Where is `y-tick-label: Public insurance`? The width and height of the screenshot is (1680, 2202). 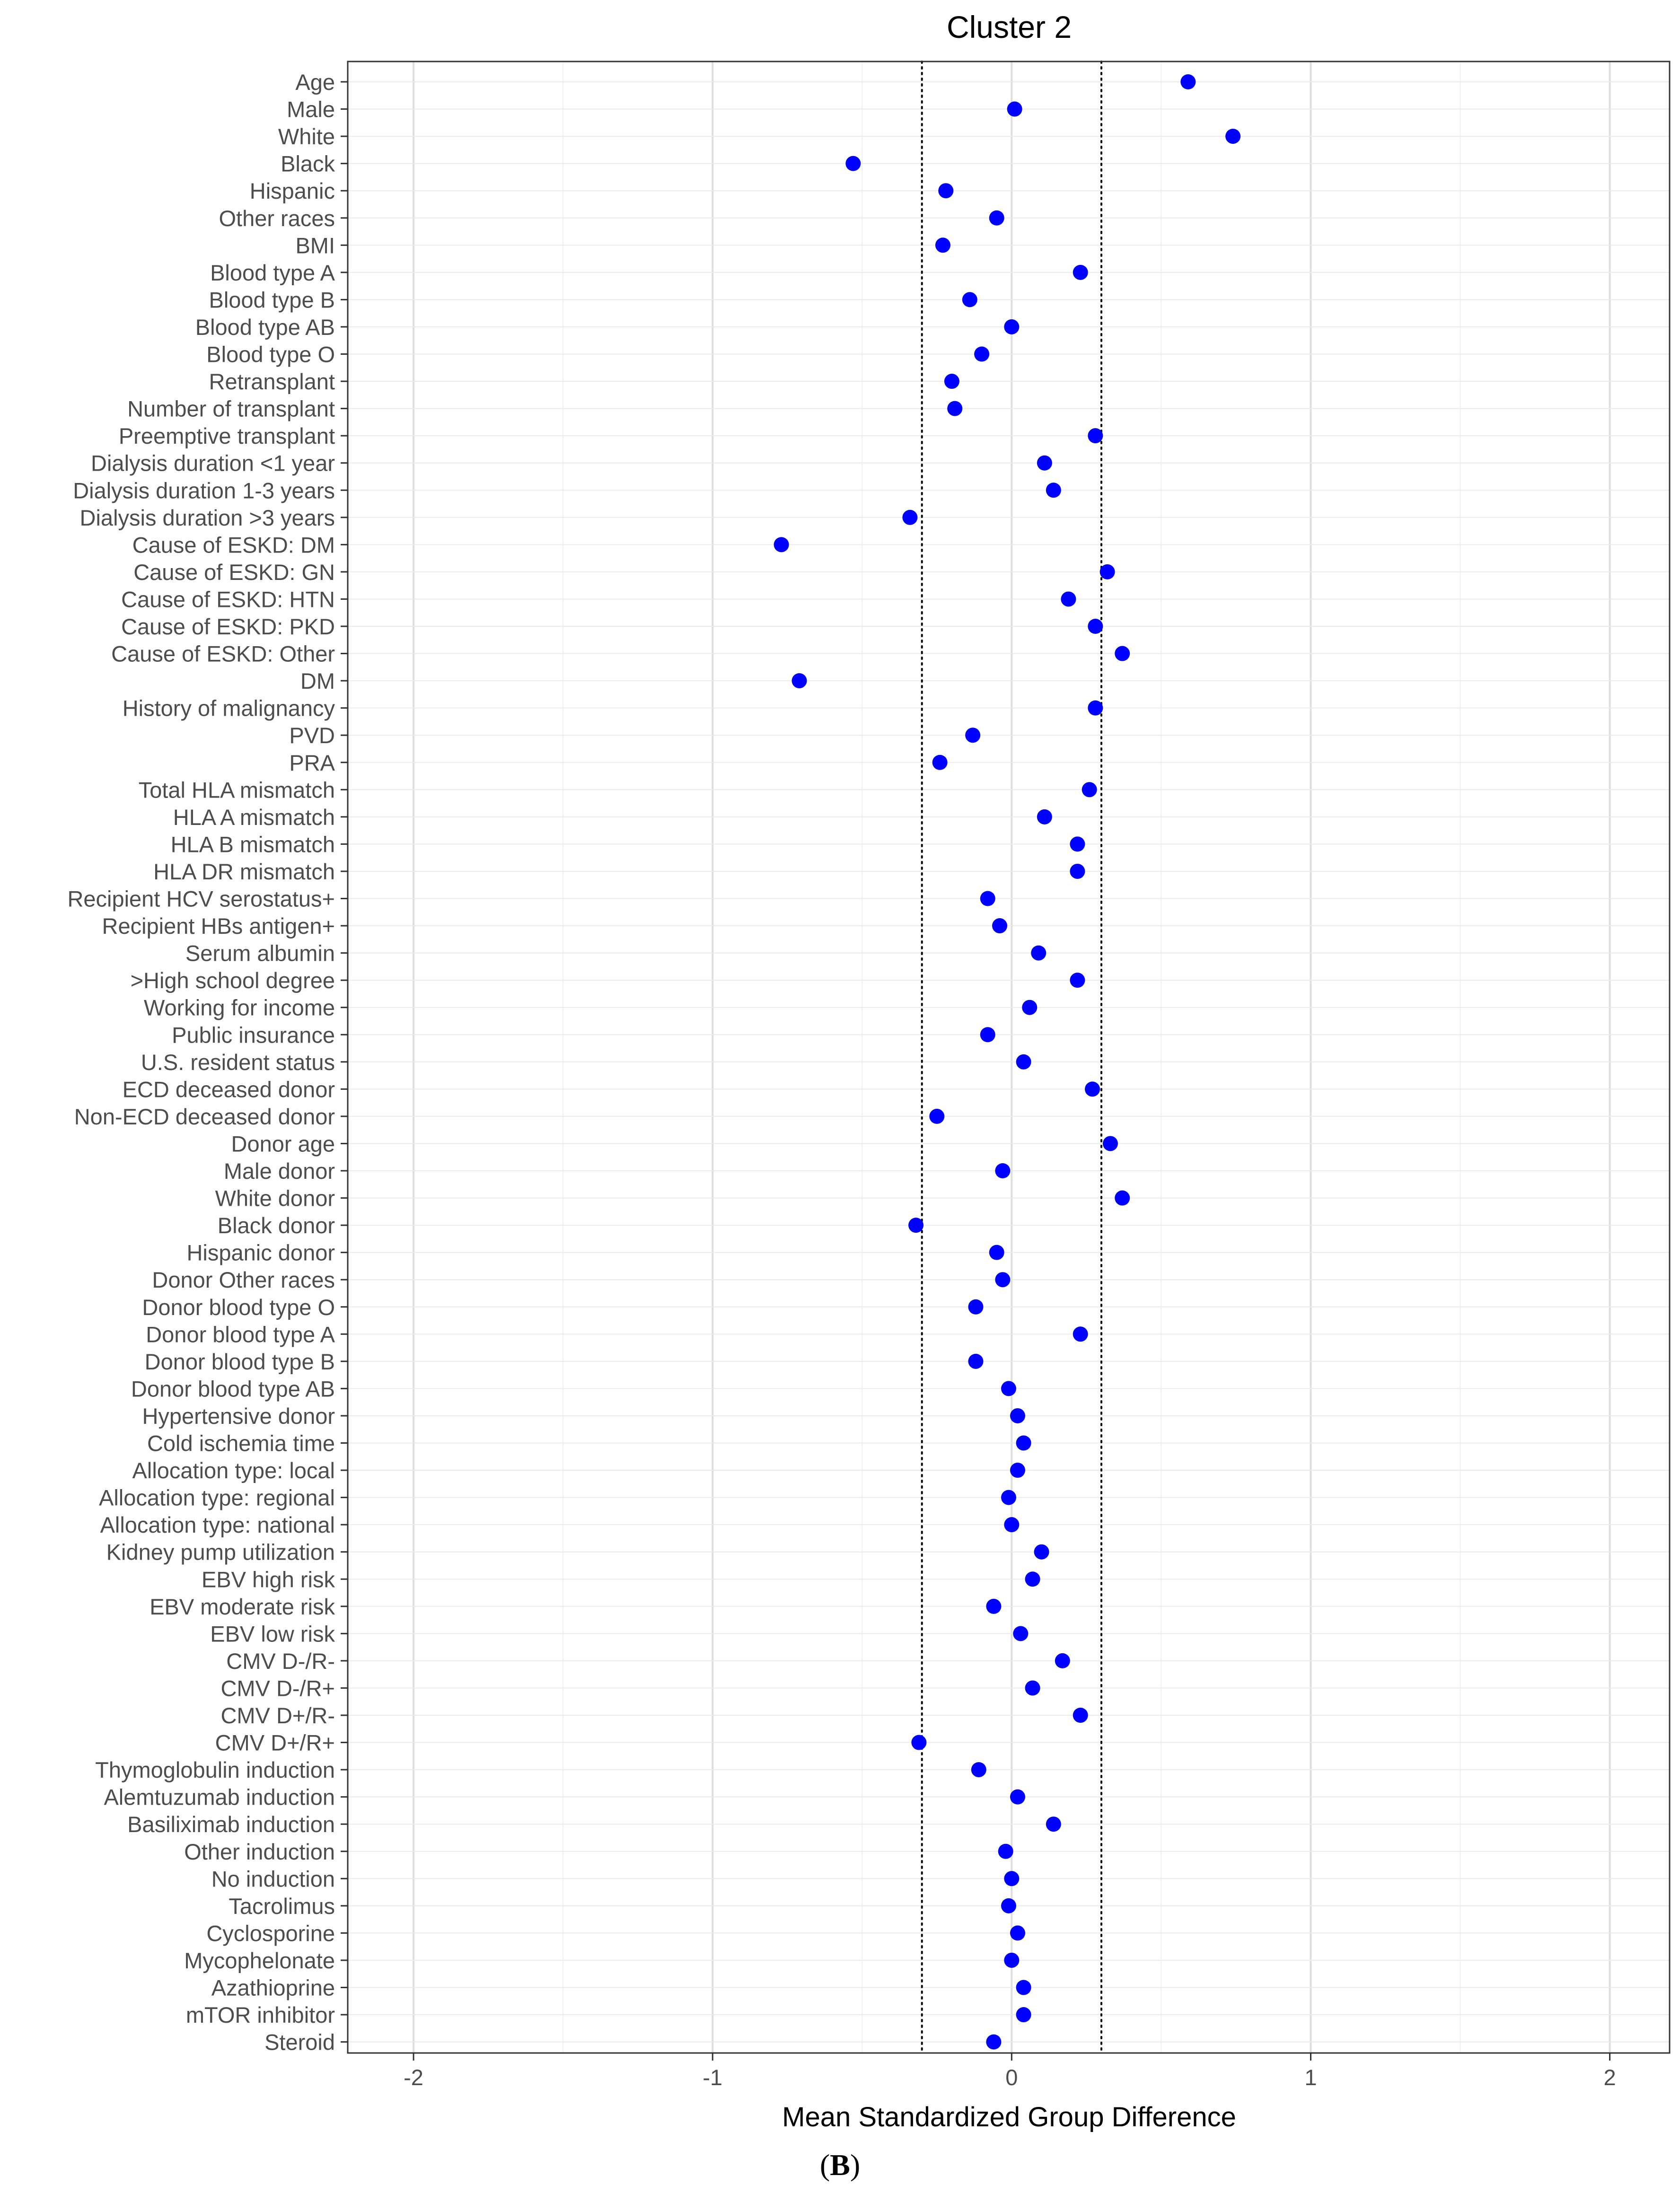 y-tick-label: Public insurance is located at coordinates (253, 1035).